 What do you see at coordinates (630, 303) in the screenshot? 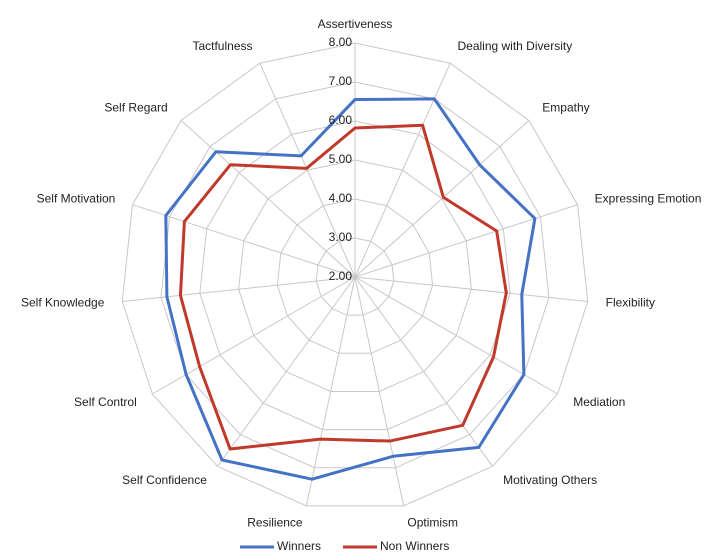
I see `category-label: Flexibility` at bounding box center [630, 303].